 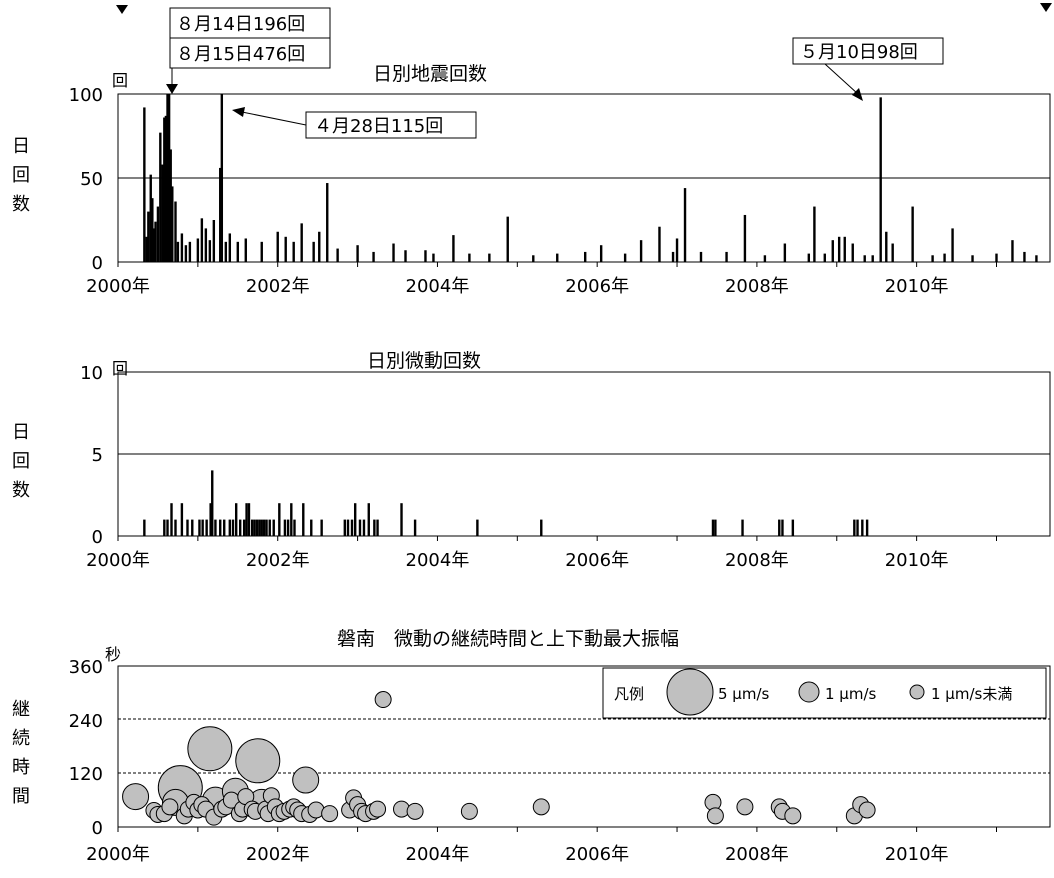 What do you see at coordinates (971, 694) in the screenshot?
I see `legend-item-under1: 1 μm/s未満` at bounding box center [971, 694].